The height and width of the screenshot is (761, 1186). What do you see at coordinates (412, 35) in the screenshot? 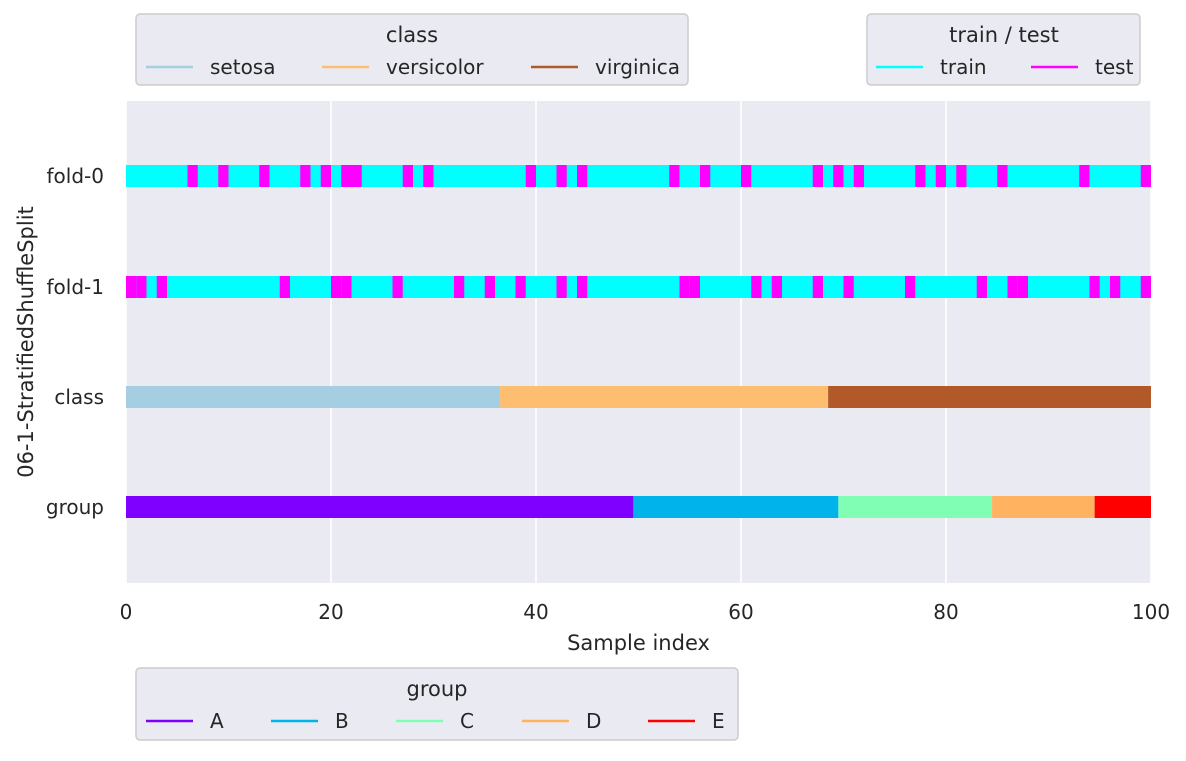
I see `legend-title: class` at bounding box center [412, 35].